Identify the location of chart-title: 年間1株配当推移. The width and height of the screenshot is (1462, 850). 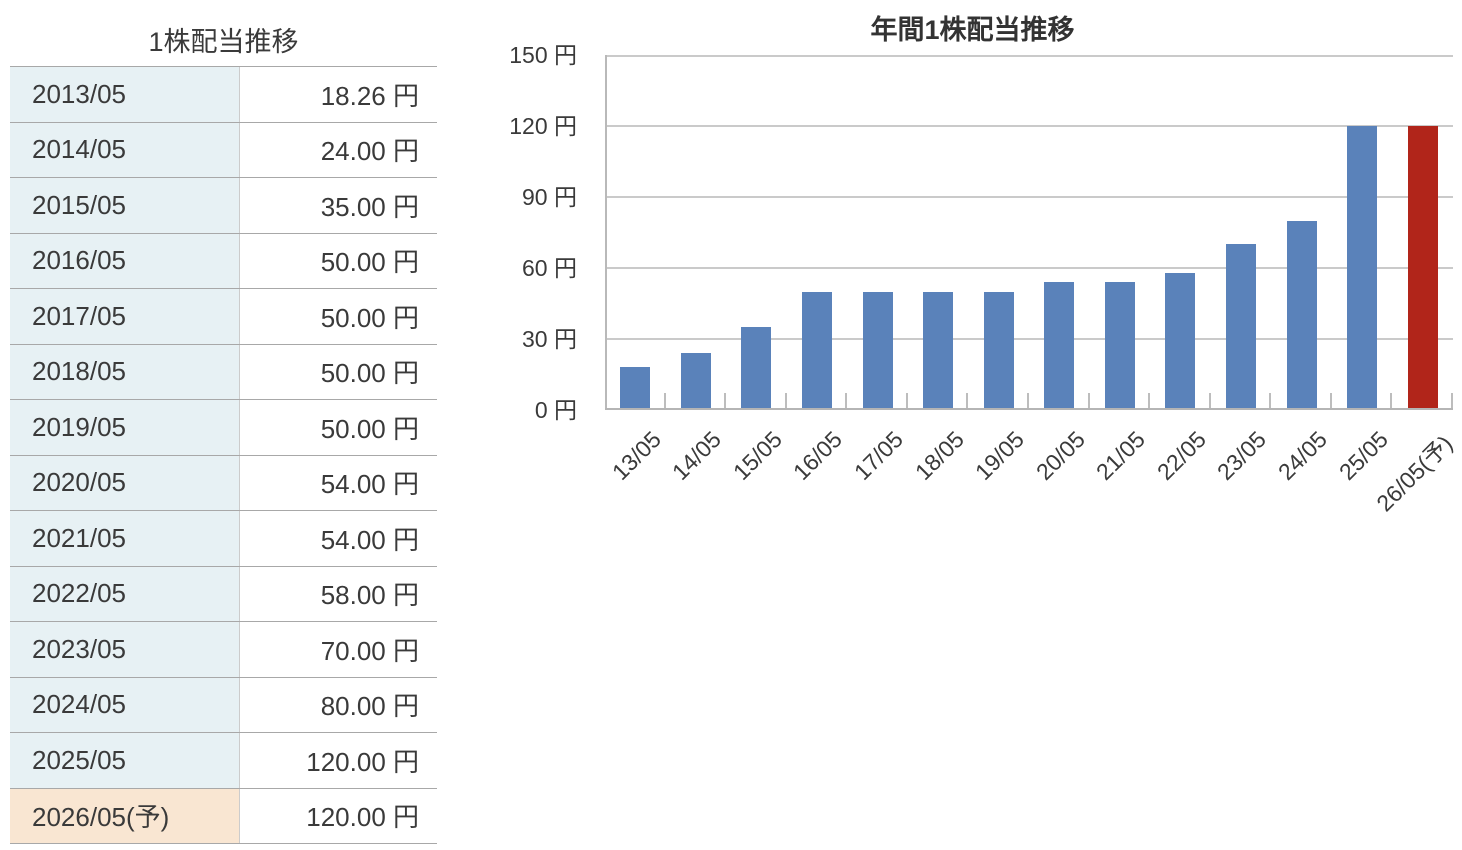
(972, 30).